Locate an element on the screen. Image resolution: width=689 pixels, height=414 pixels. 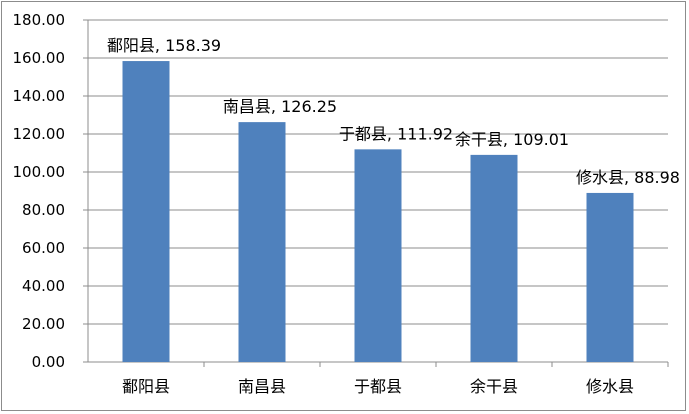
x-category-label: 鄱阳县 is located at coordinates (146, 386).